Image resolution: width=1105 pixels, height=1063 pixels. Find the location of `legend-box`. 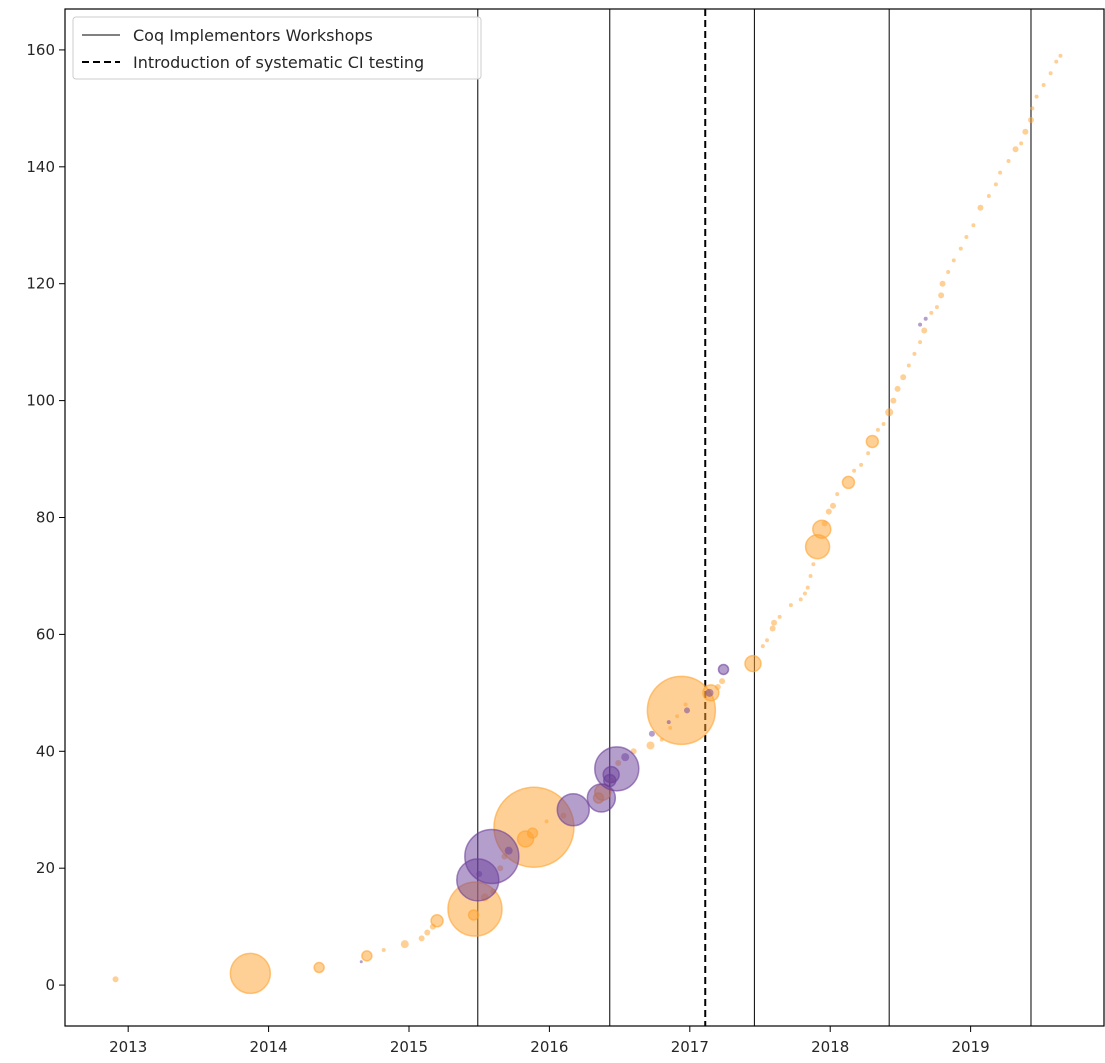

legend-box is located at coordinates (277, 48).